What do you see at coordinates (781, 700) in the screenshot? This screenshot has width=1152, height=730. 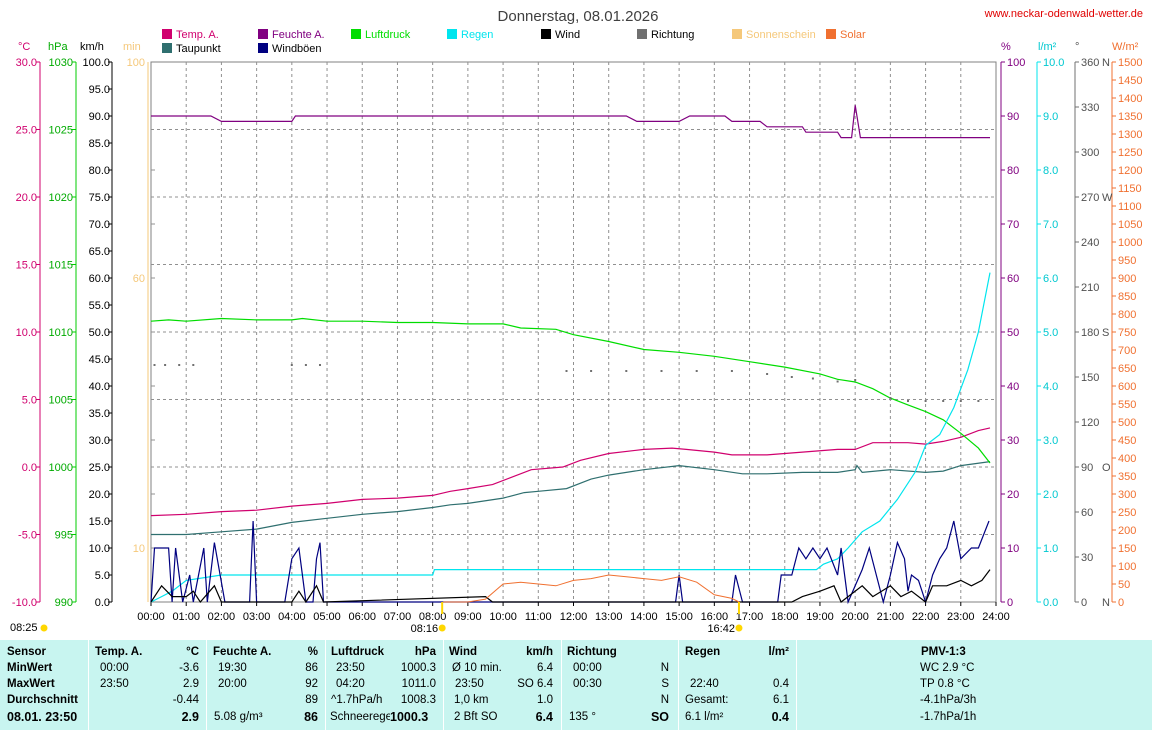 I see `avg-rain-value: 6.1` at bounding box center [781, 700].